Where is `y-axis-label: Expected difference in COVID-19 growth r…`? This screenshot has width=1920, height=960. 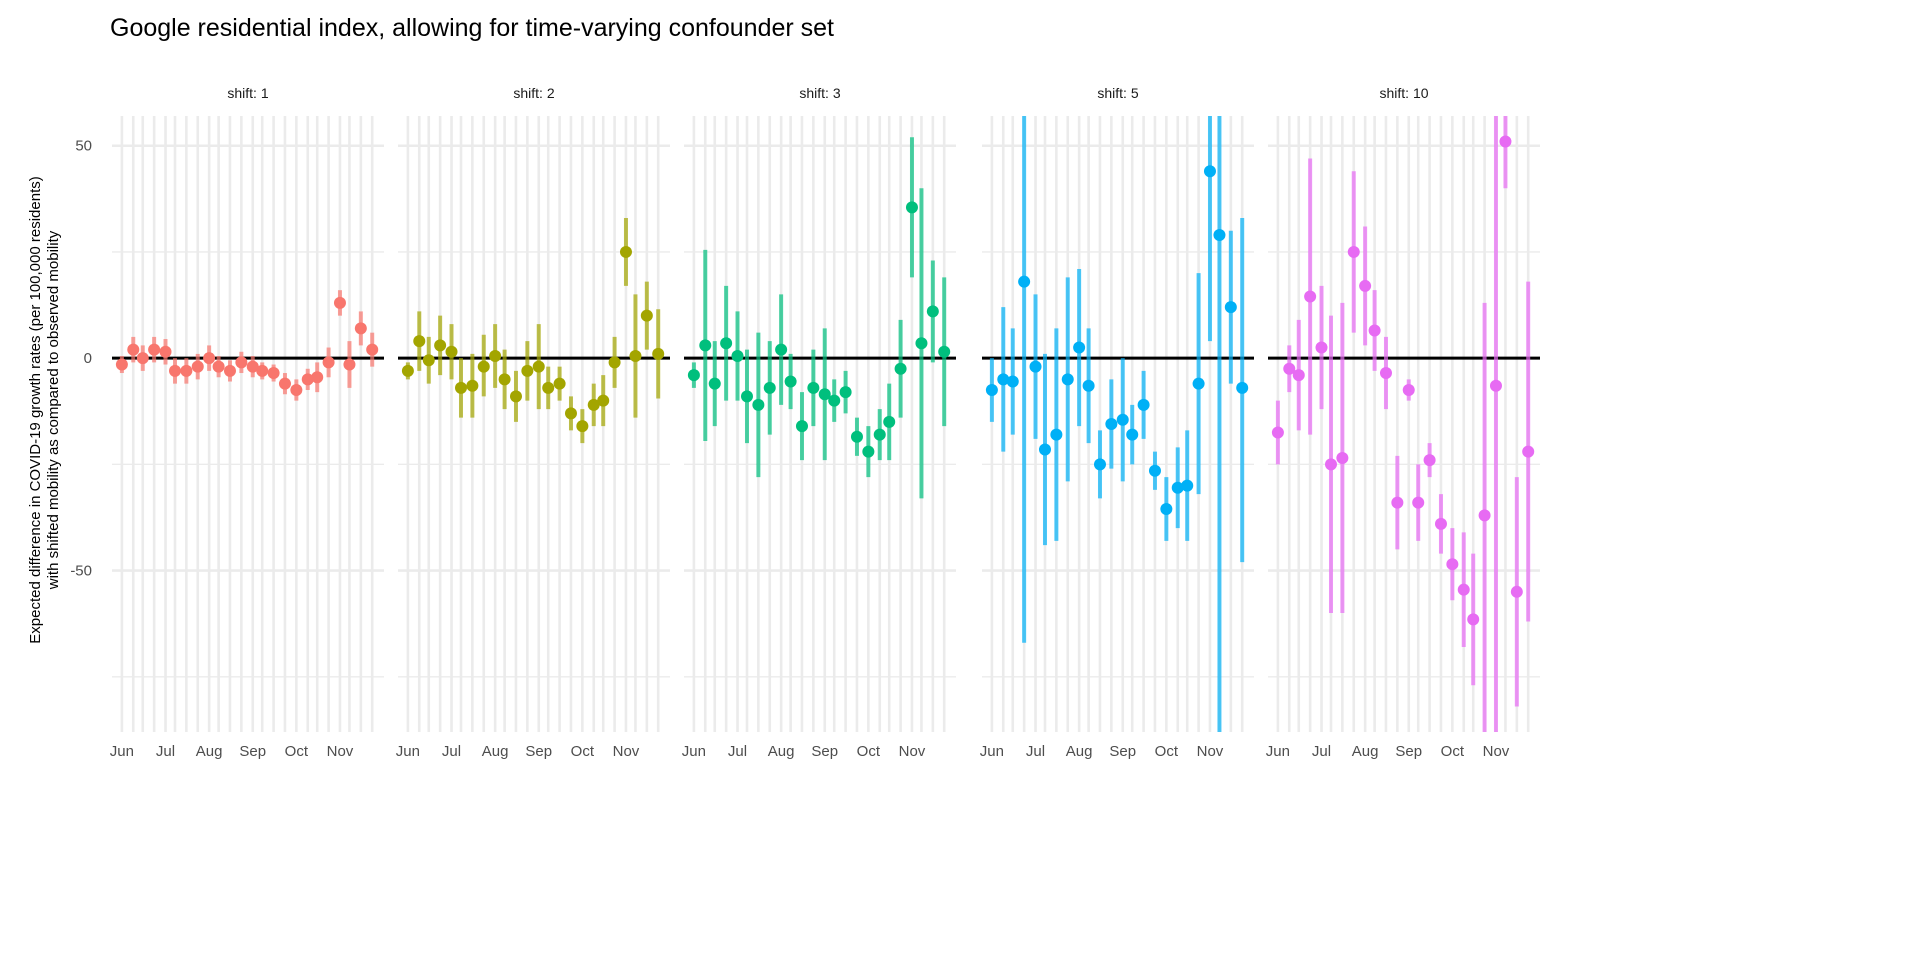
y-axis-label: Expected difference in COVID-19 growth r… is located at coordinates (44, 409).